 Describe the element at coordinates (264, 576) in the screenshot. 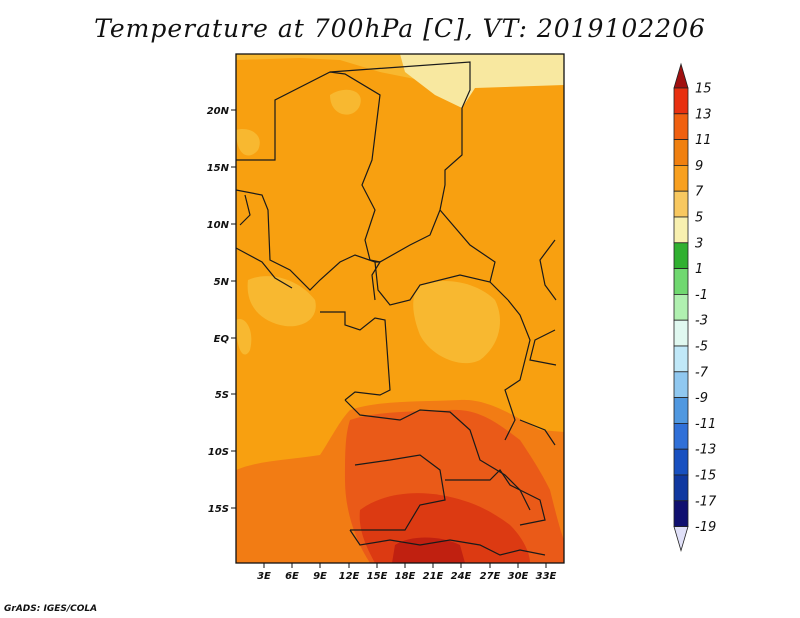

I see `lon-label: 3E` at that location.